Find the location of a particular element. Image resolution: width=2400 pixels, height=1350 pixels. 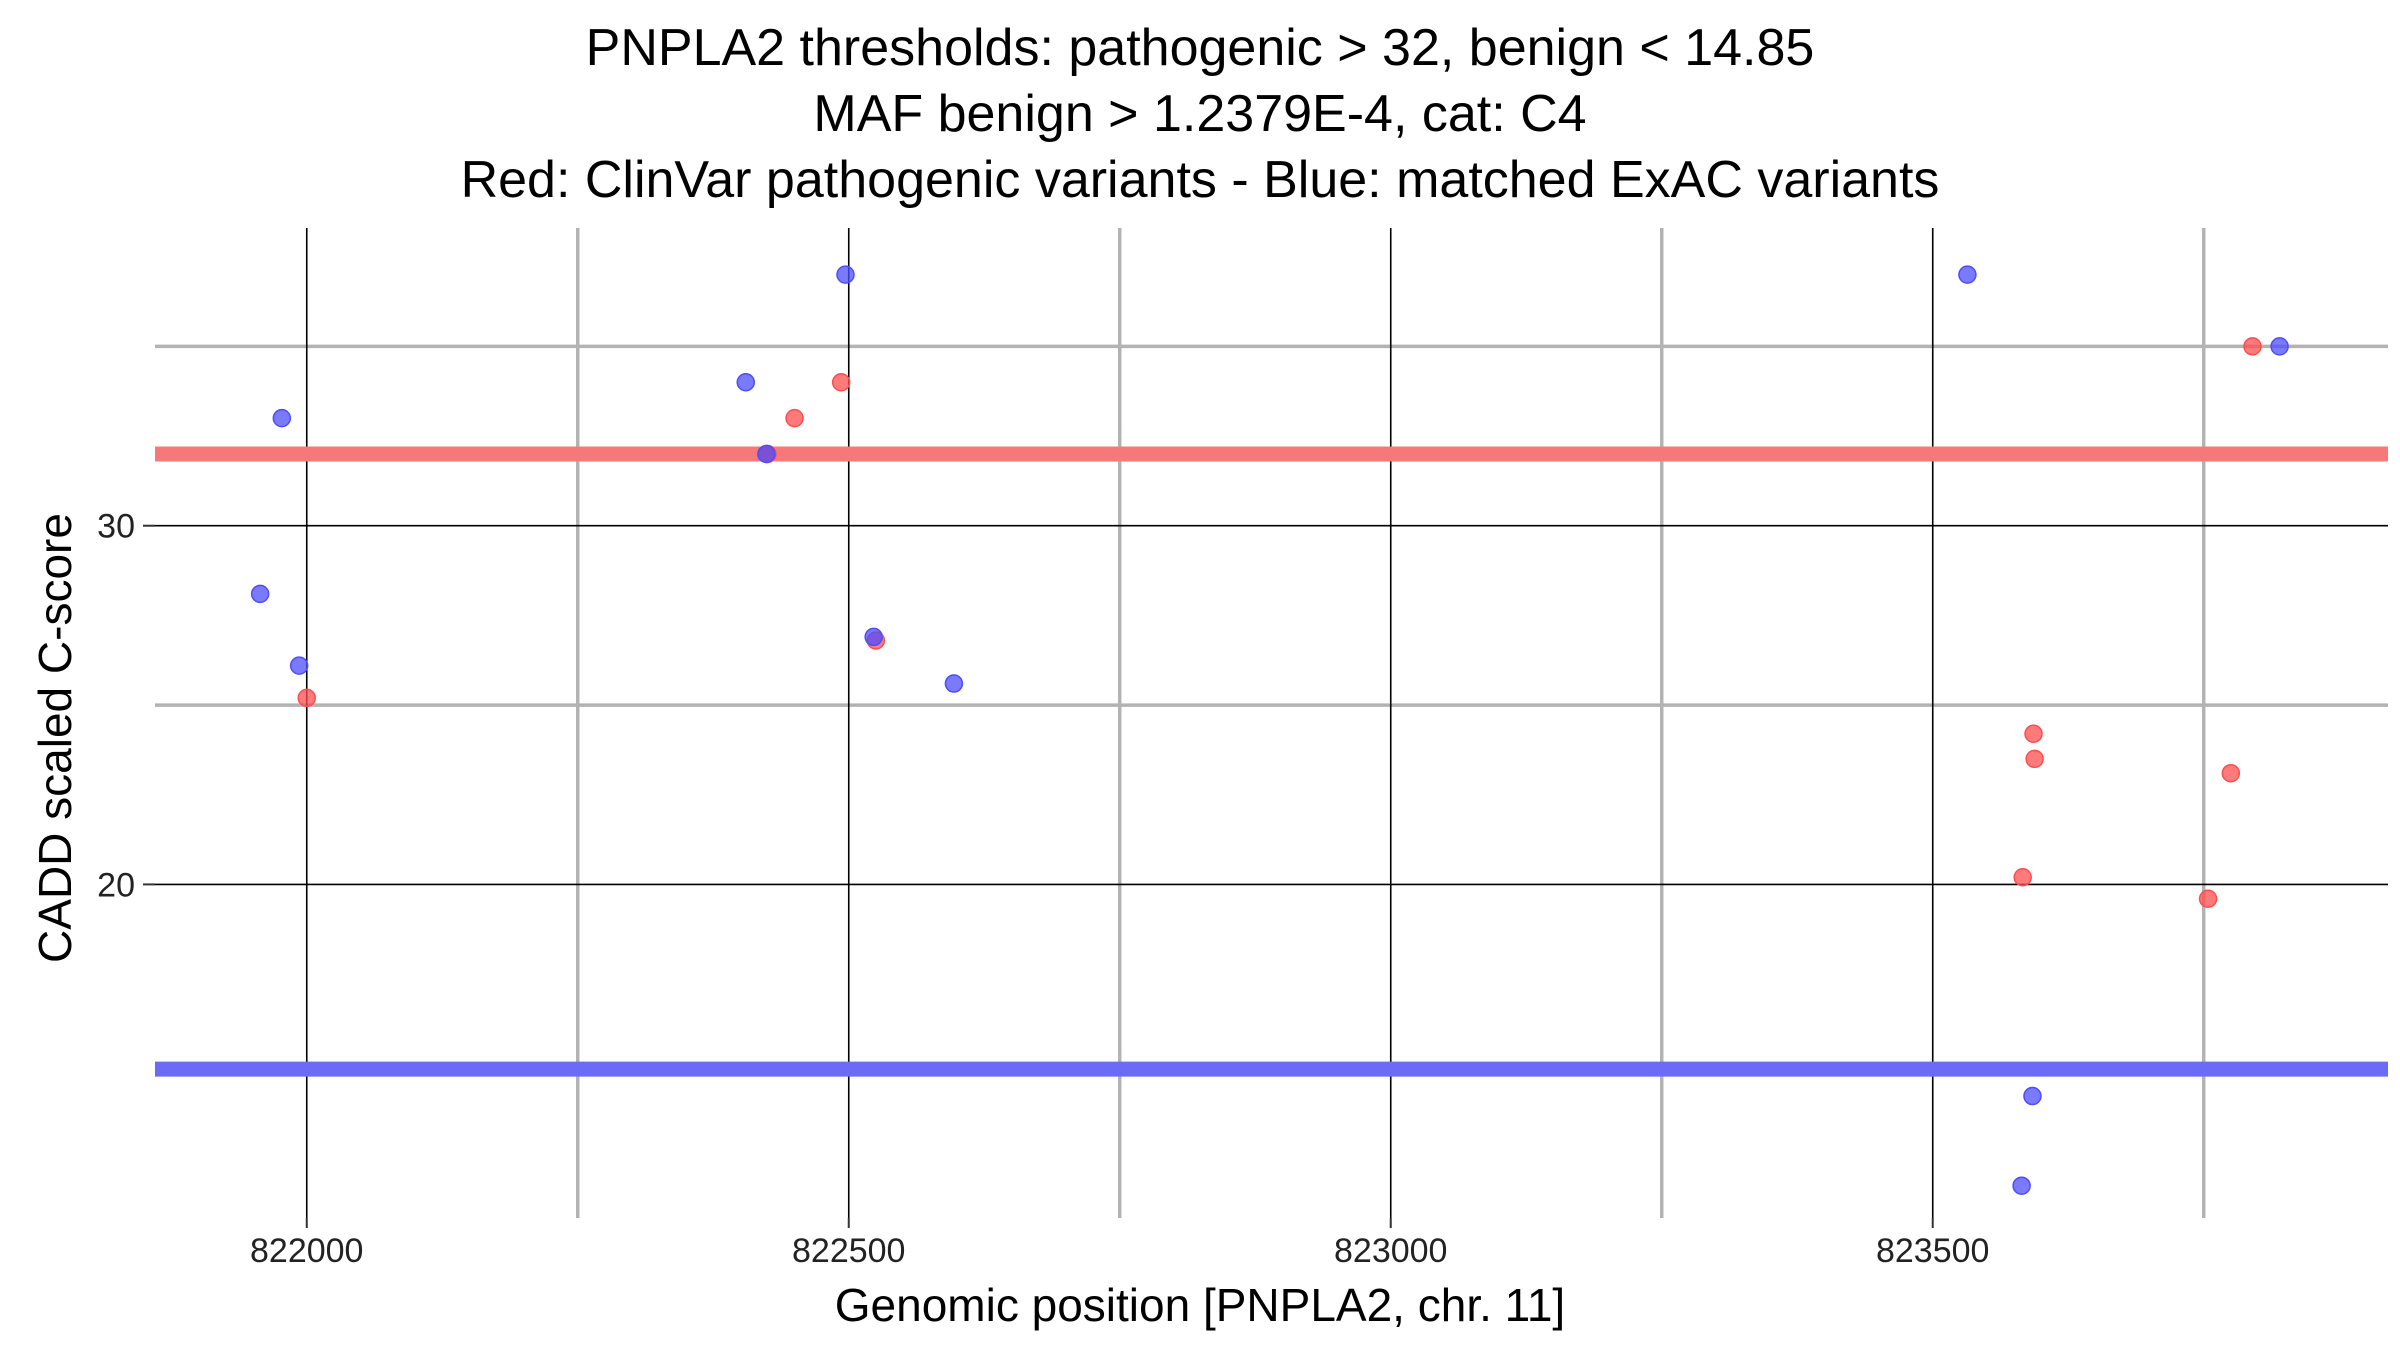

y-axis-title: CADD scaled C-score is located at coordinates (55, 738).